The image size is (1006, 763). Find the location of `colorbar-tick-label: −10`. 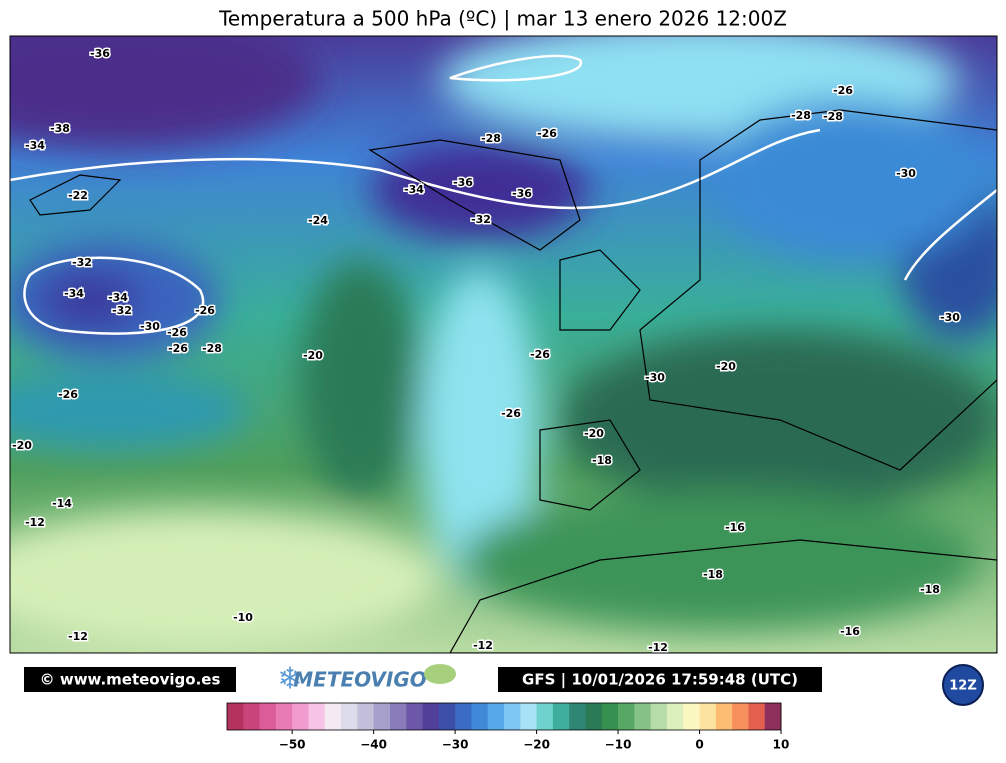

colorbar-tick-label: −10 is located at coordinates (618, 745).